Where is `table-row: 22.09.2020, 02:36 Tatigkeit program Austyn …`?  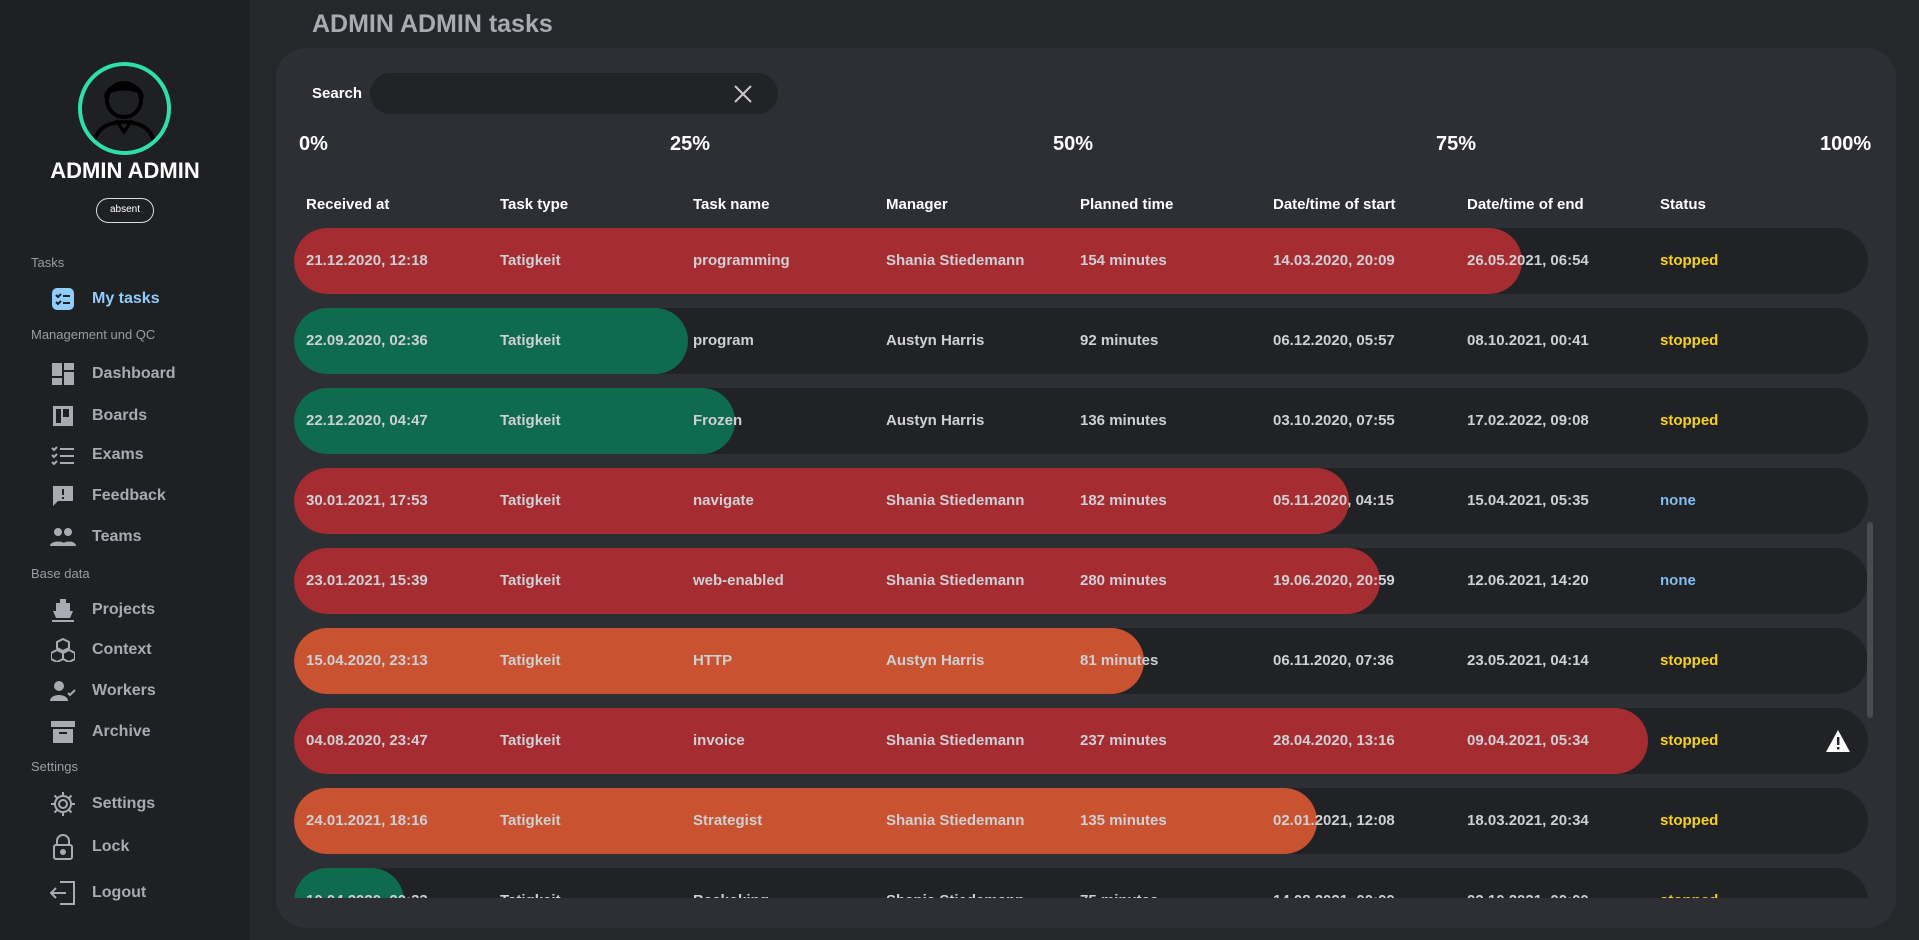
table-row: 22.09.2020, 02:36 Tatigkeit program Austyn … is located at coordinates (1081, 341).